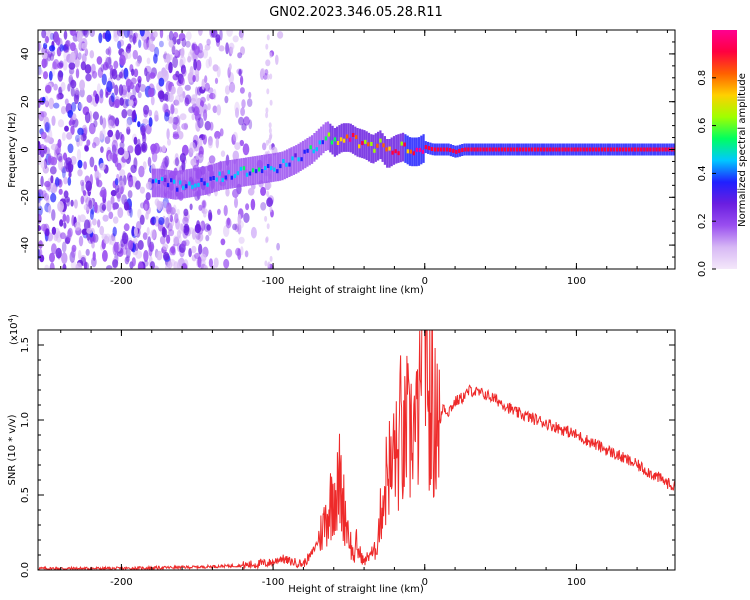 The height and width of the screenshot is (600, 750). What do you see at coordinates (356, 12) in the screenshot?
I see `figure-title: GN02.2023.346.05.28.R11` at bounding box center [356, 12].